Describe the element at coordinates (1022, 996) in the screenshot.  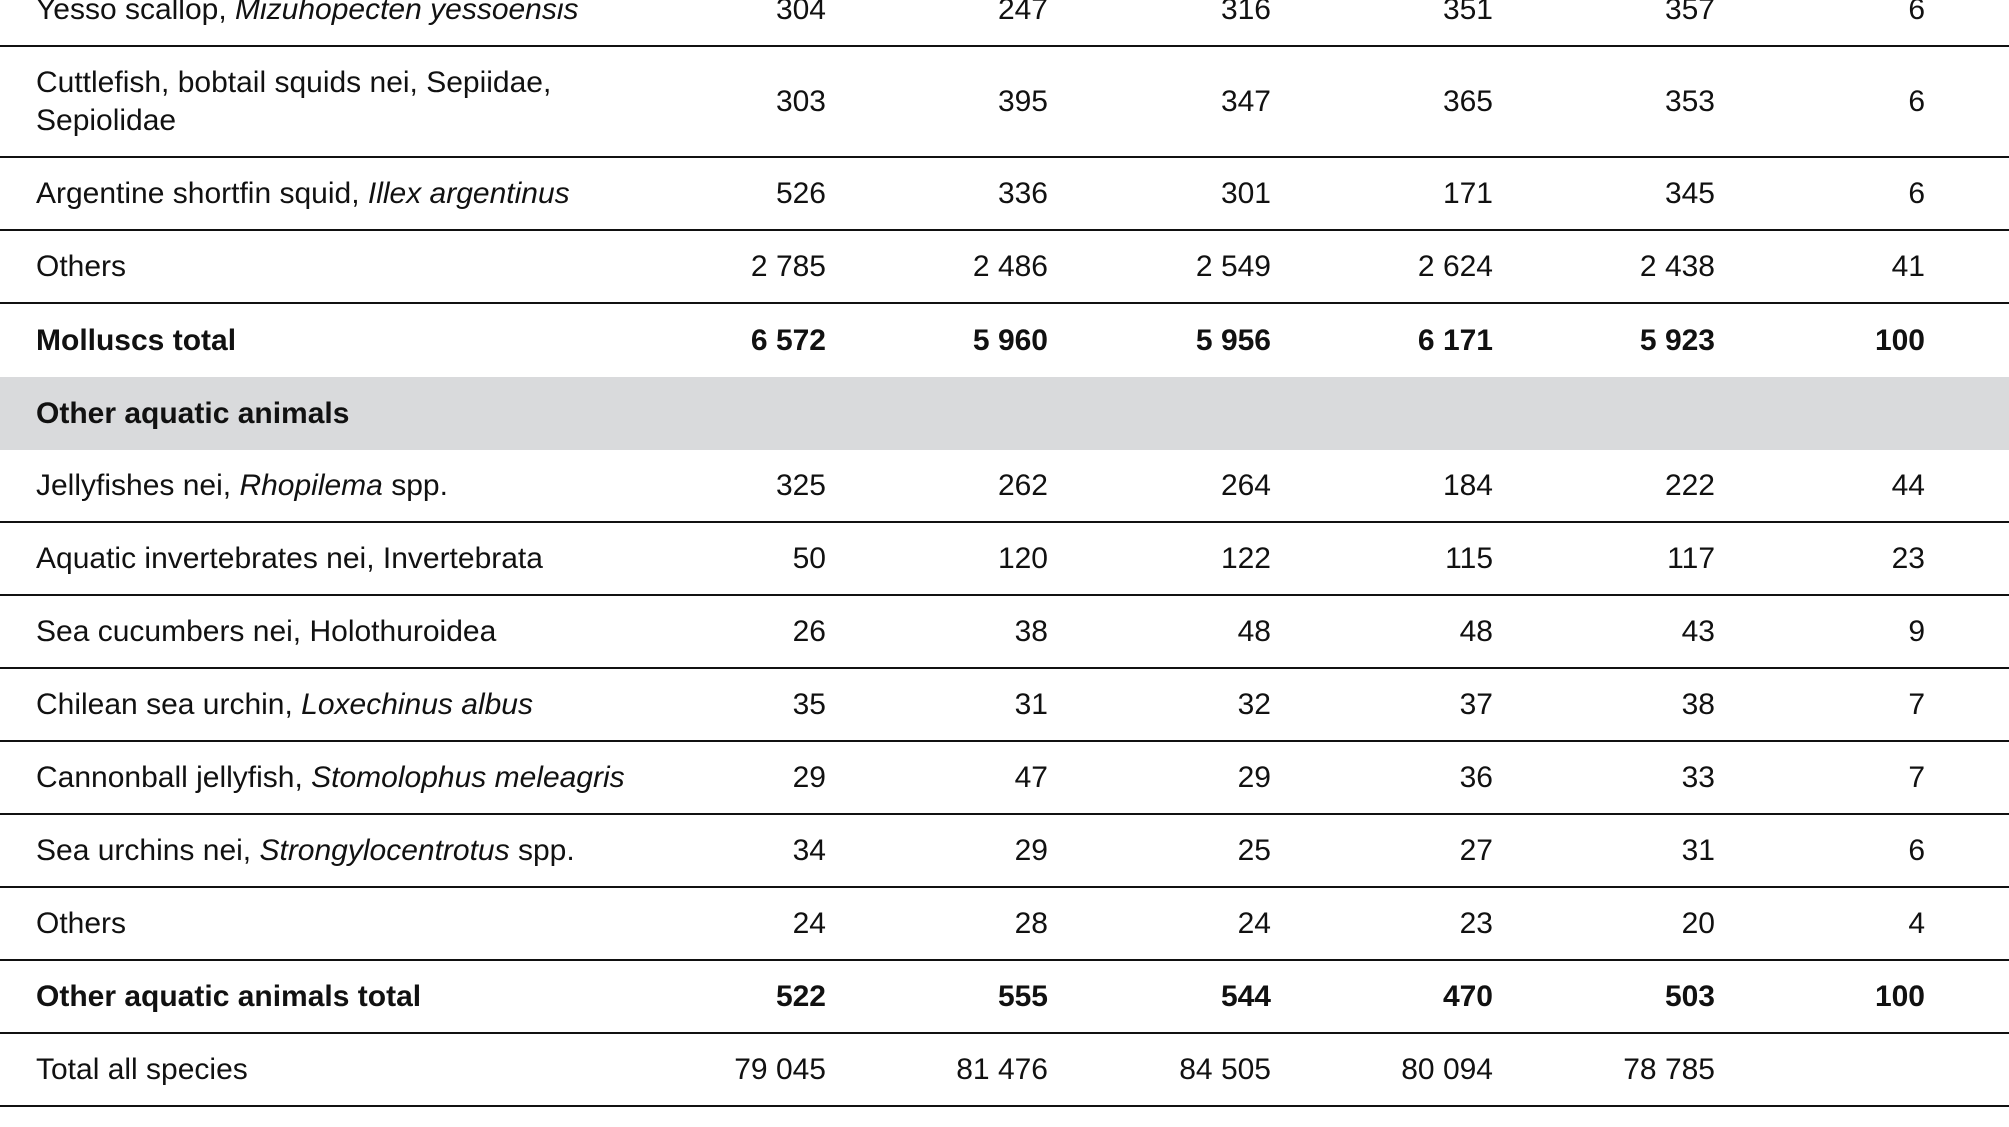
I see `value-cell: 555` at that location.